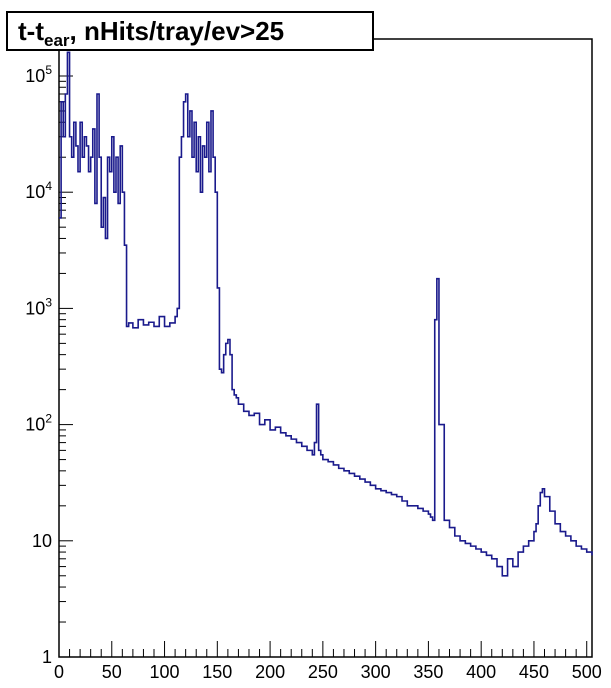 Image resolution: width=611 pixels, height=688 pixels. I want to click on x-tick-label: 200, so click(270, 672).